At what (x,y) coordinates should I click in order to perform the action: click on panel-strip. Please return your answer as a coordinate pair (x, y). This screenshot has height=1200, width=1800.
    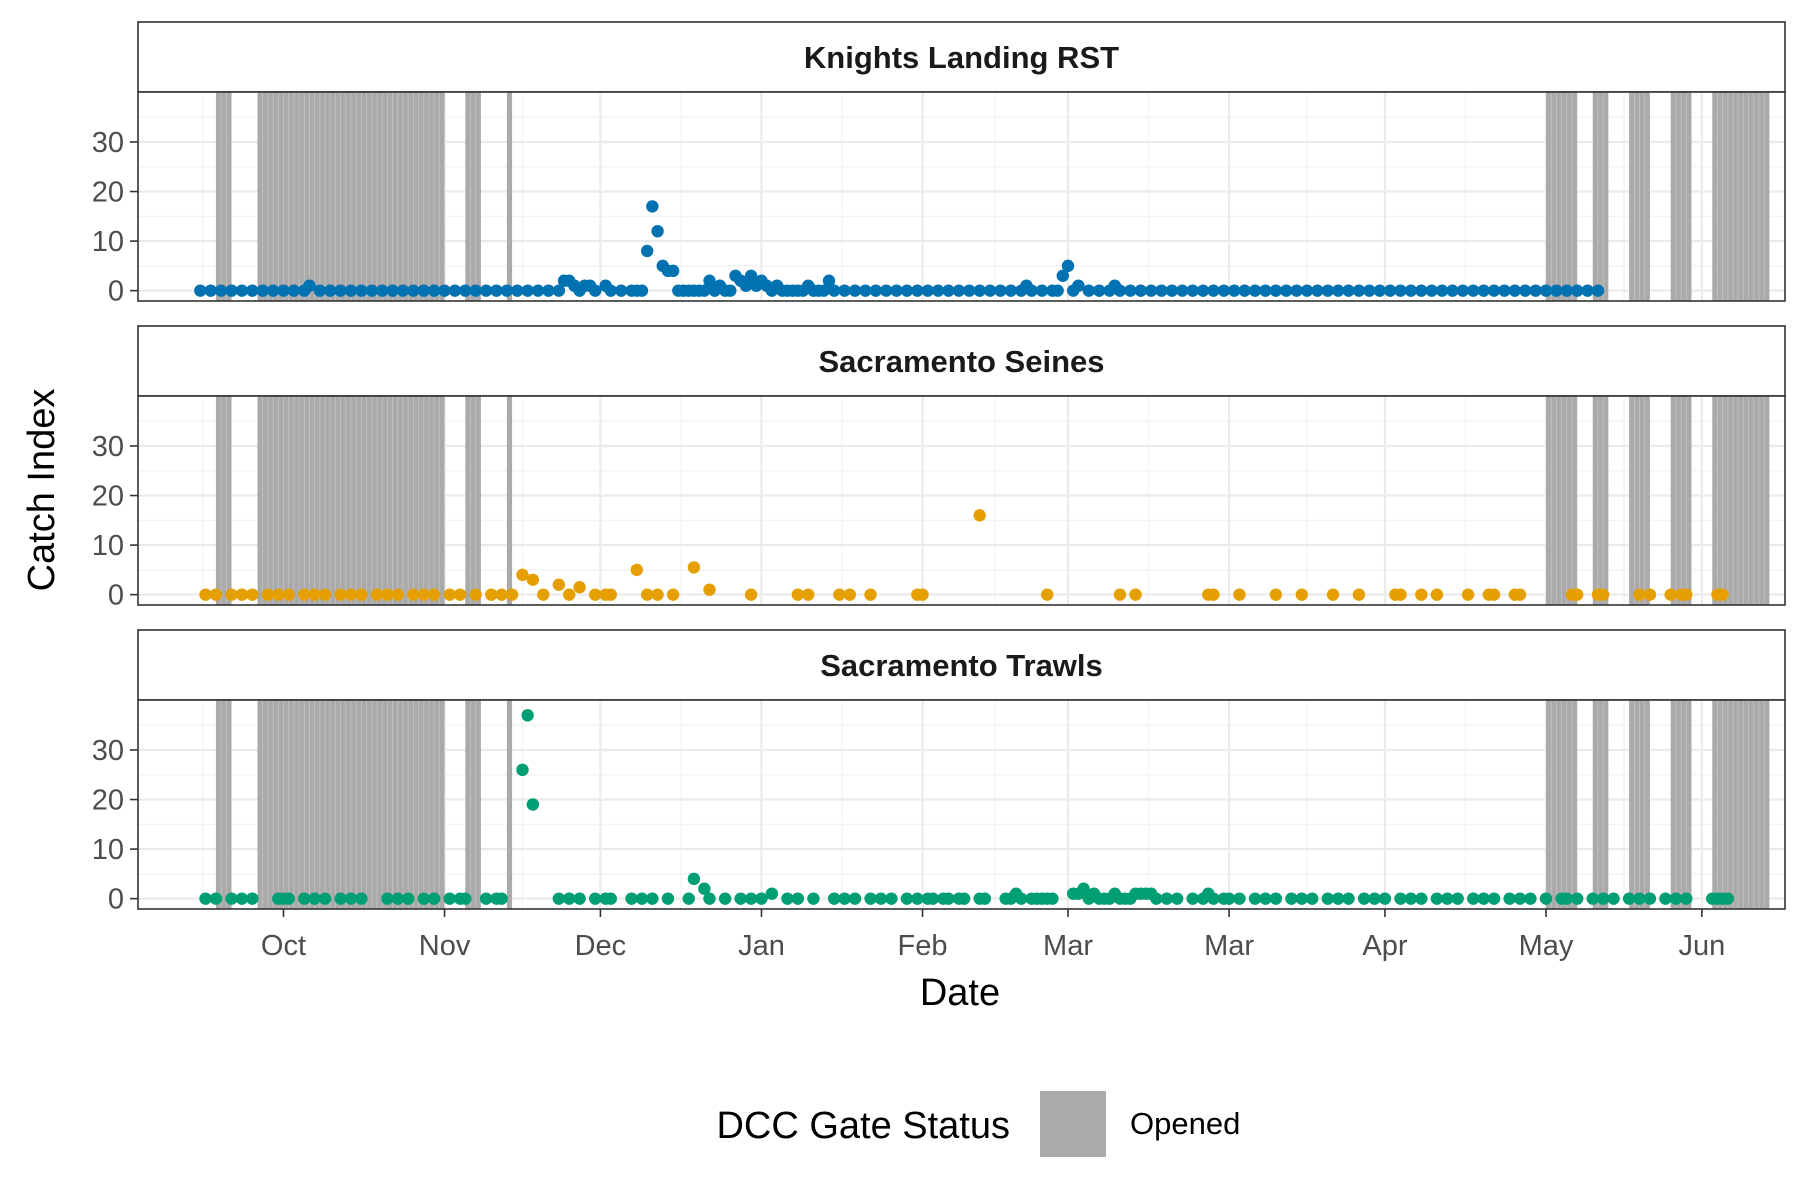
    Looking at the image, I should click on (961, 361).